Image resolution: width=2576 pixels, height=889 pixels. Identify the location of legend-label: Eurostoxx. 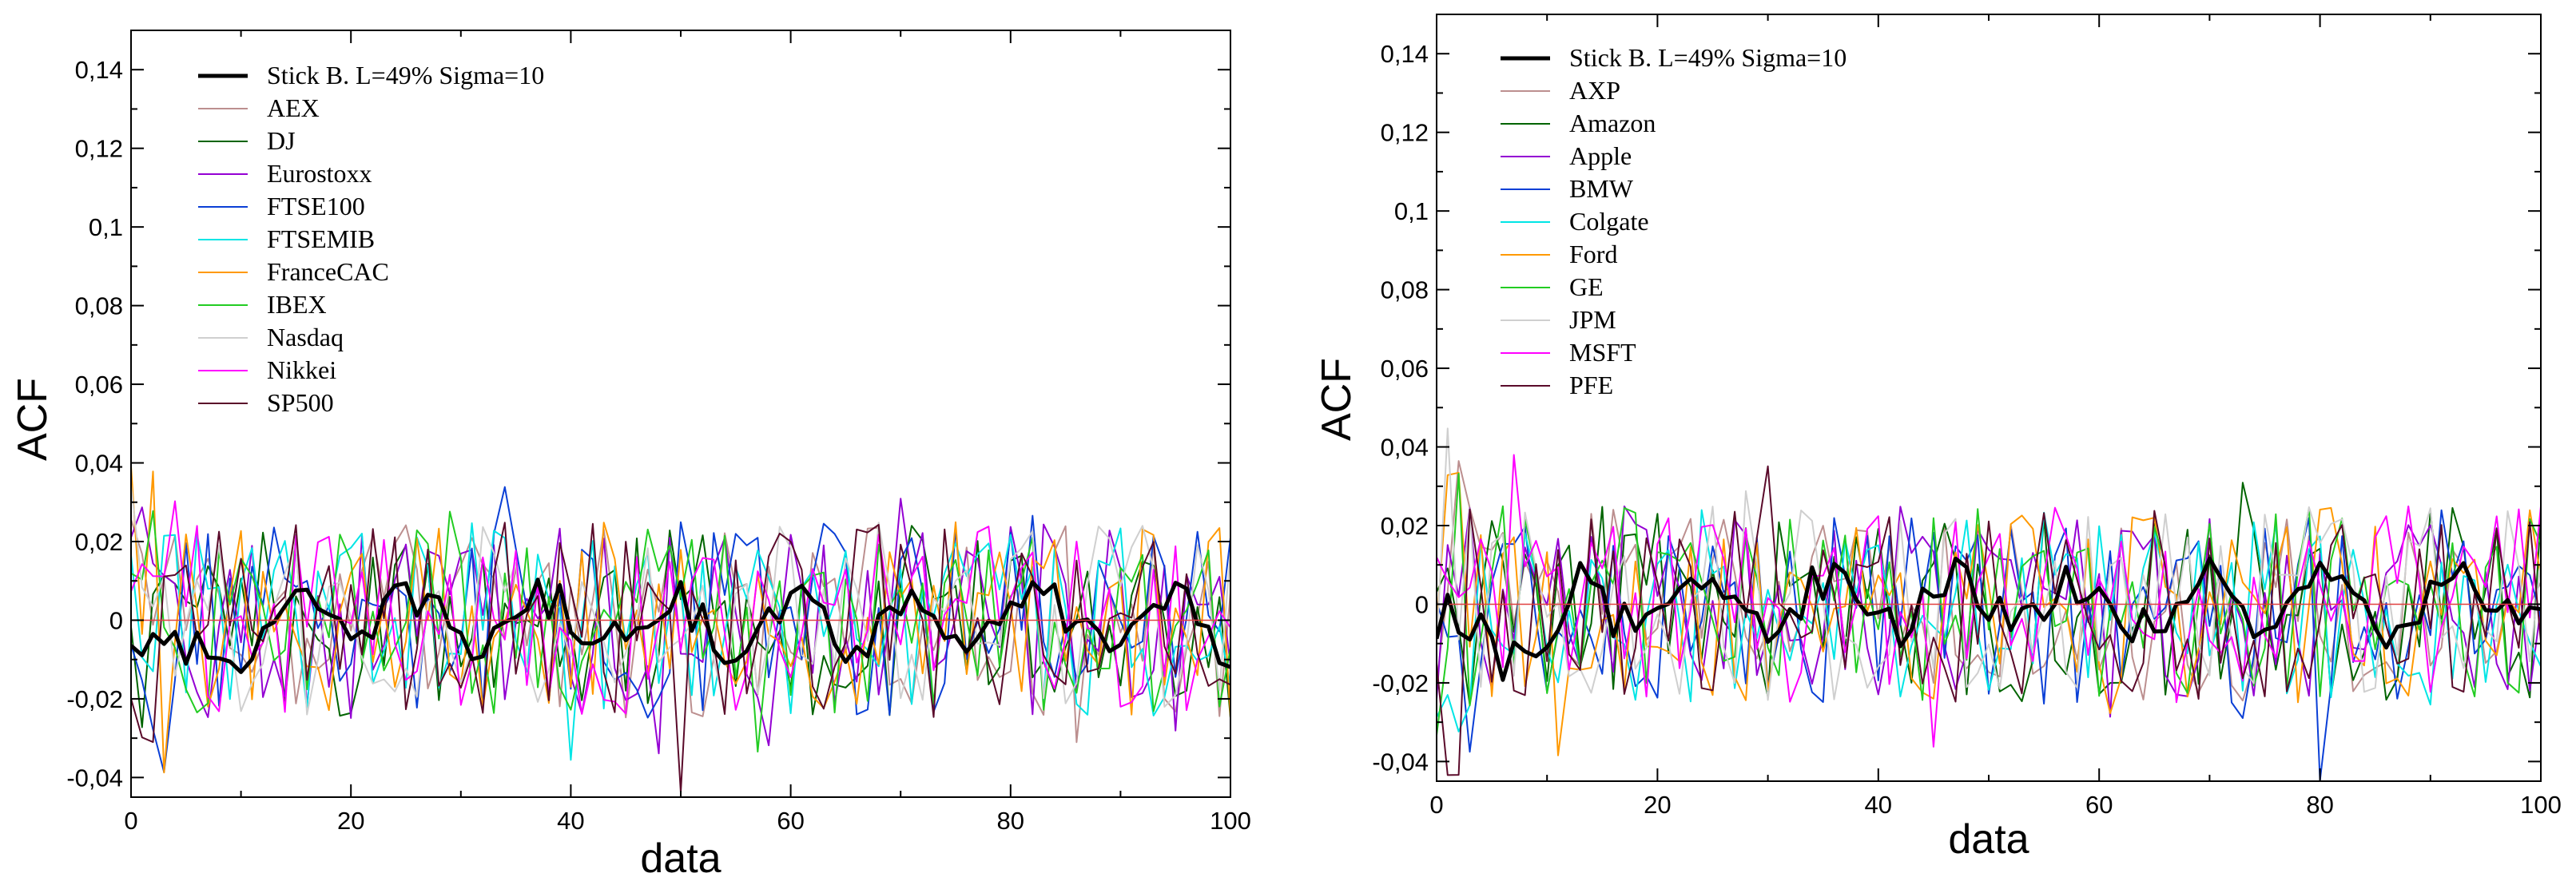
(319, 174).